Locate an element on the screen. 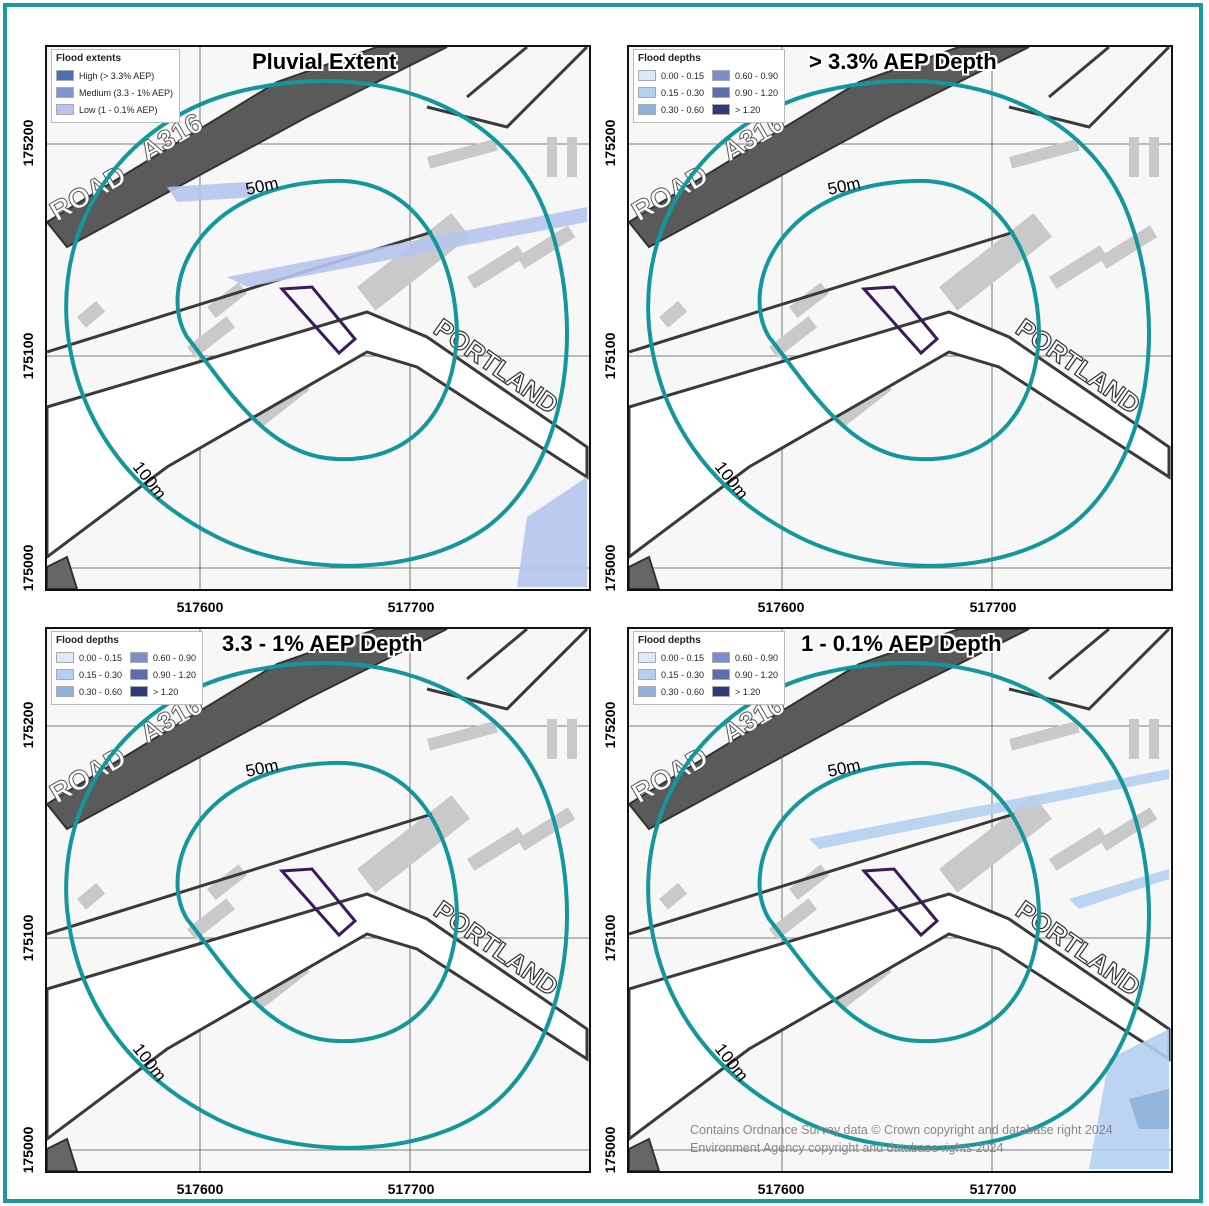 The height and width of the screenshot is (1206, 1209). legend-item: High (> 3.3% AEP) is located at coordinates (114, 75).